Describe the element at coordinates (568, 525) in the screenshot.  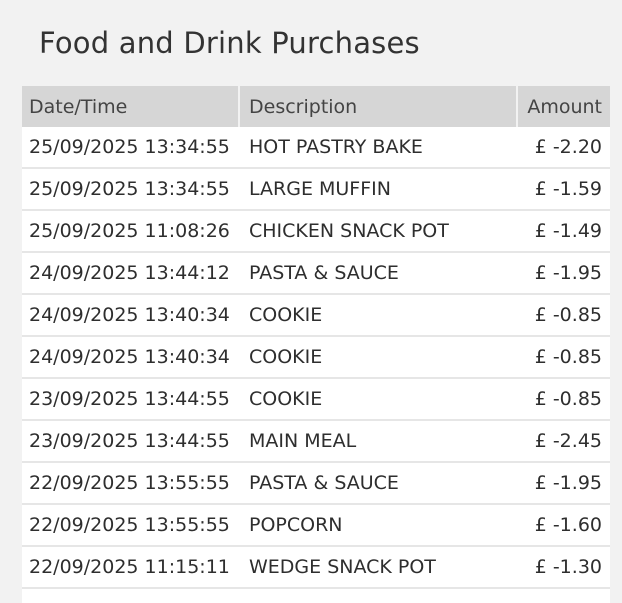
I see `row-amount: £ -1.60` at that location.